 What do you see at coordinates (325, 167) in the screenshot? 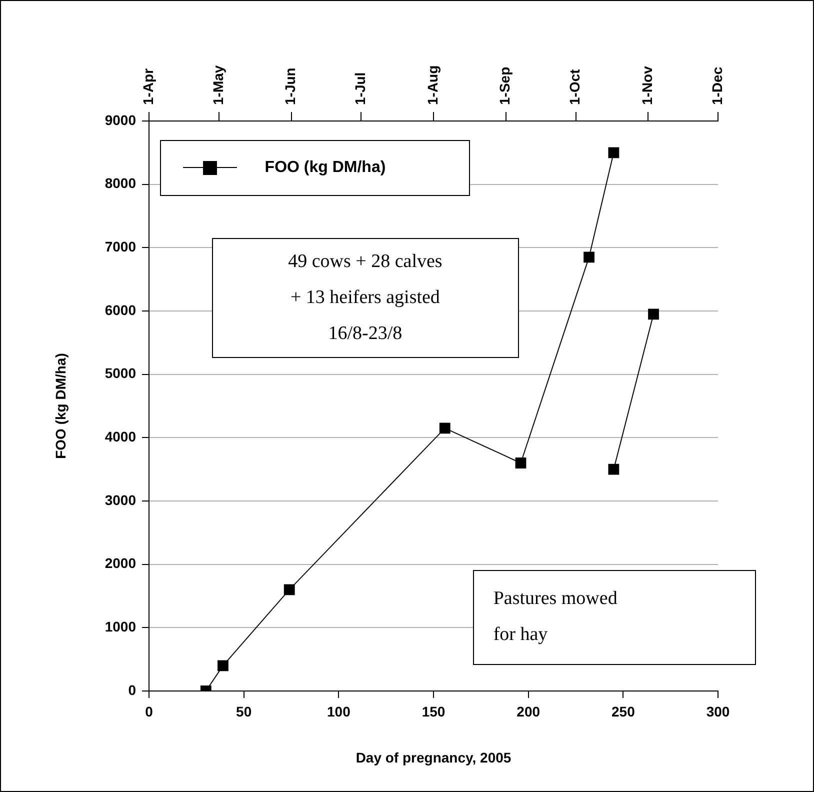
I see `legend-label: FOO (kg DM/ha)` at bounding box center [325, 167].